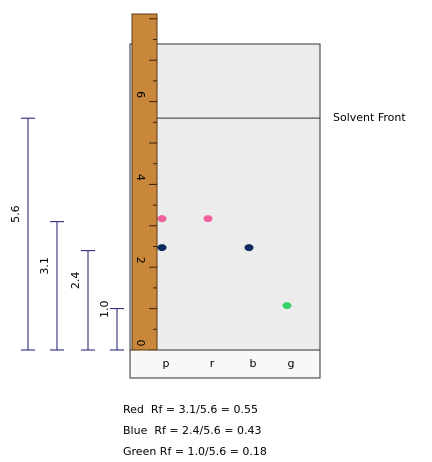 Image resolution: width=432 pixels, height=462 pixels. I want to click on ruler, so click(144, 182).